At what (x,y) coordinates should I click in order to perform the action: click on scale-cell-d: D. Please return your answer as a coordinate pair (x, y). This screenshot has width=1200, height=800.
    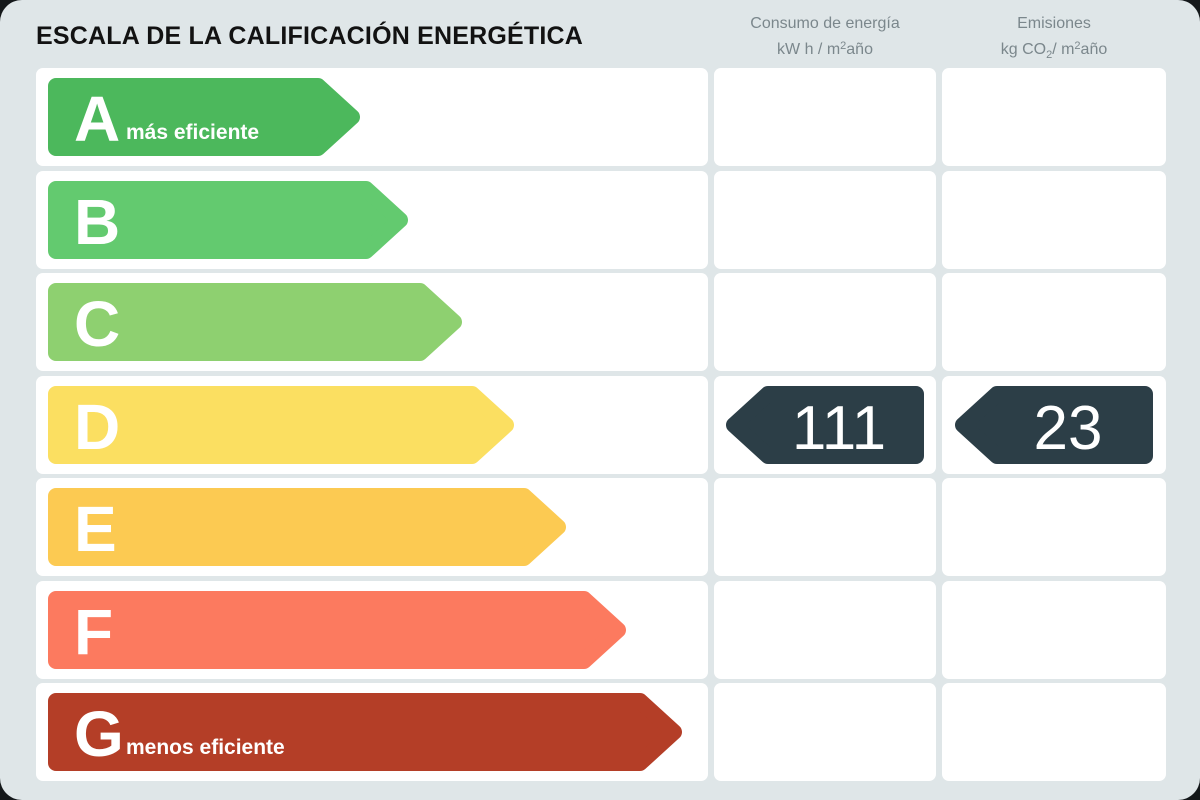
    Looking at the image, I should click on (372, 424).